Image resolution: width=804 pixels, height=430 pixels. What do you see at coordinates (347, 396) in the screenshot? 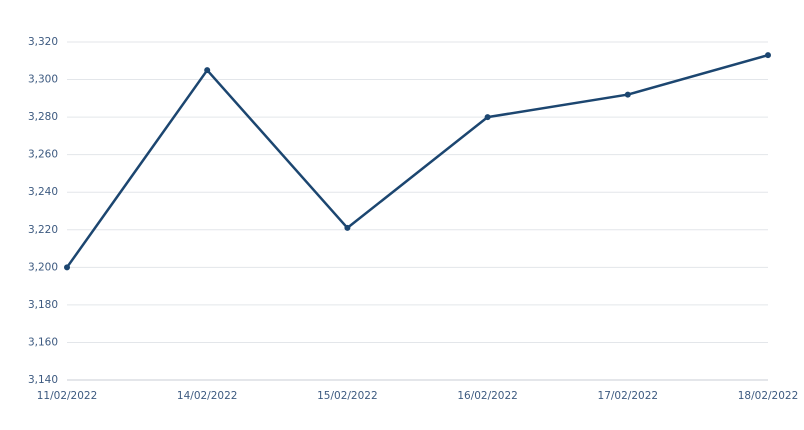
I see `x-tick-label: 15/02/2022` at bounding box center [347, 396].